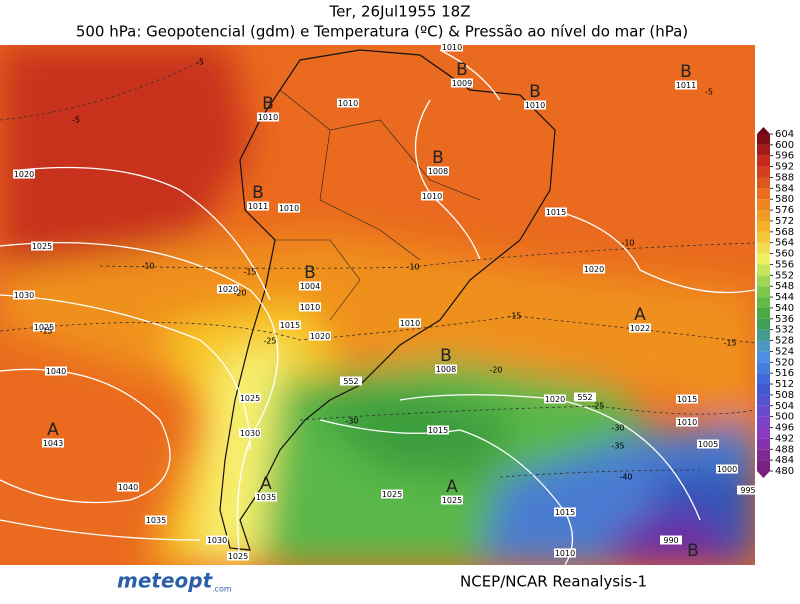 The height and width of the screenshot is (604, 800). Describe the element at coordinates (617, 446) in the screenshot. I see `isotherm-label: -35` at that location.